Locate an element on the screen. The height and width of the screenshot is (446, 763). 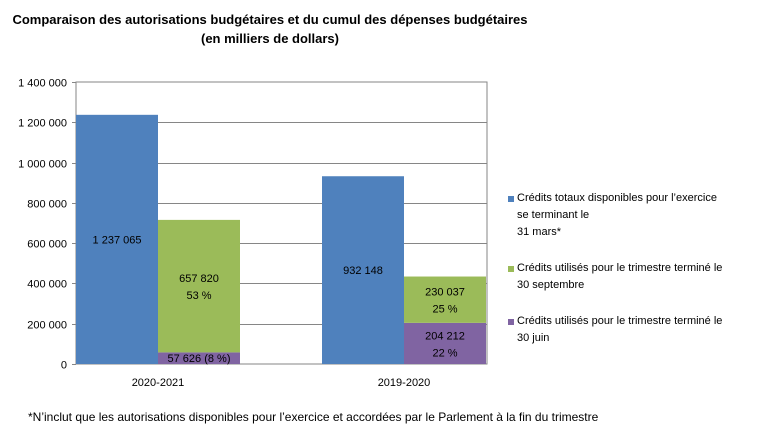
bar-label-q1-credits: 57 626 (8 %) is located at coordinates (199, 359).